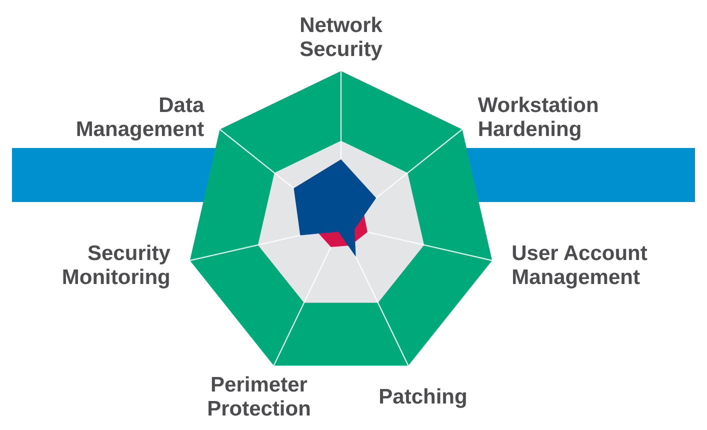 Image resolution: width=707 pixels, height=430 pixels. I want to click on spoke-label: User Account Management, so click(580, 265).